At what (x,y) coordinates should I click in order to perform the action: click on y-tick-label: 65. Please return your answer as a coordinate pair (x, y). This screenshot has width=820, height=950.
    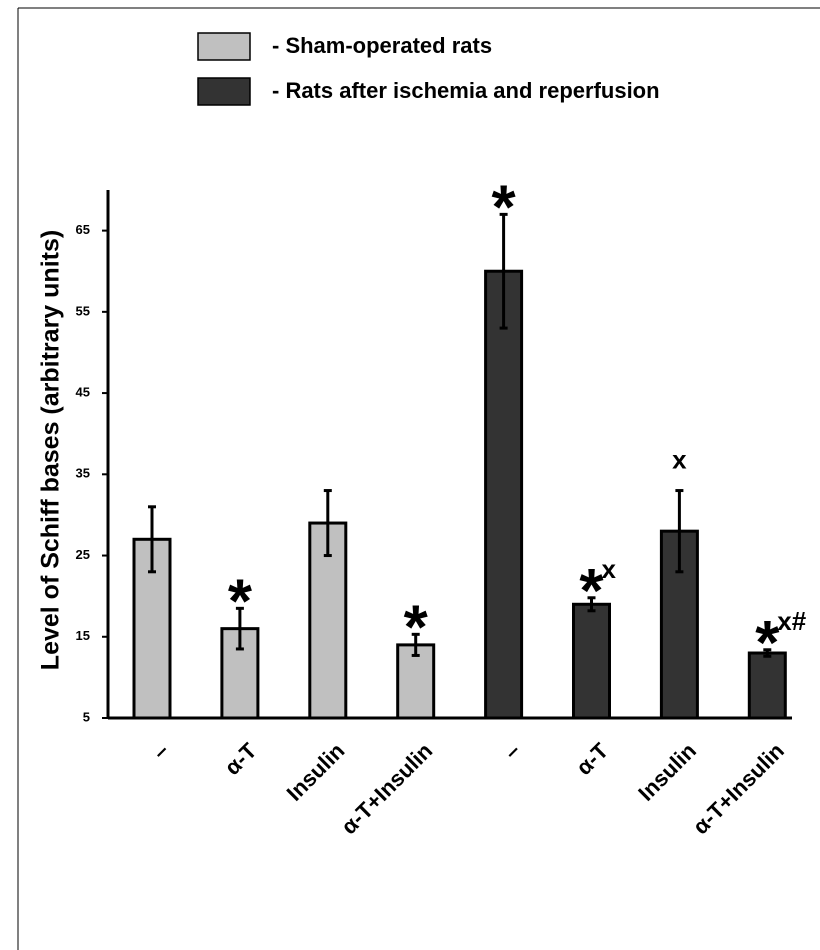
    Looking at the image, I should click on (83, 229).